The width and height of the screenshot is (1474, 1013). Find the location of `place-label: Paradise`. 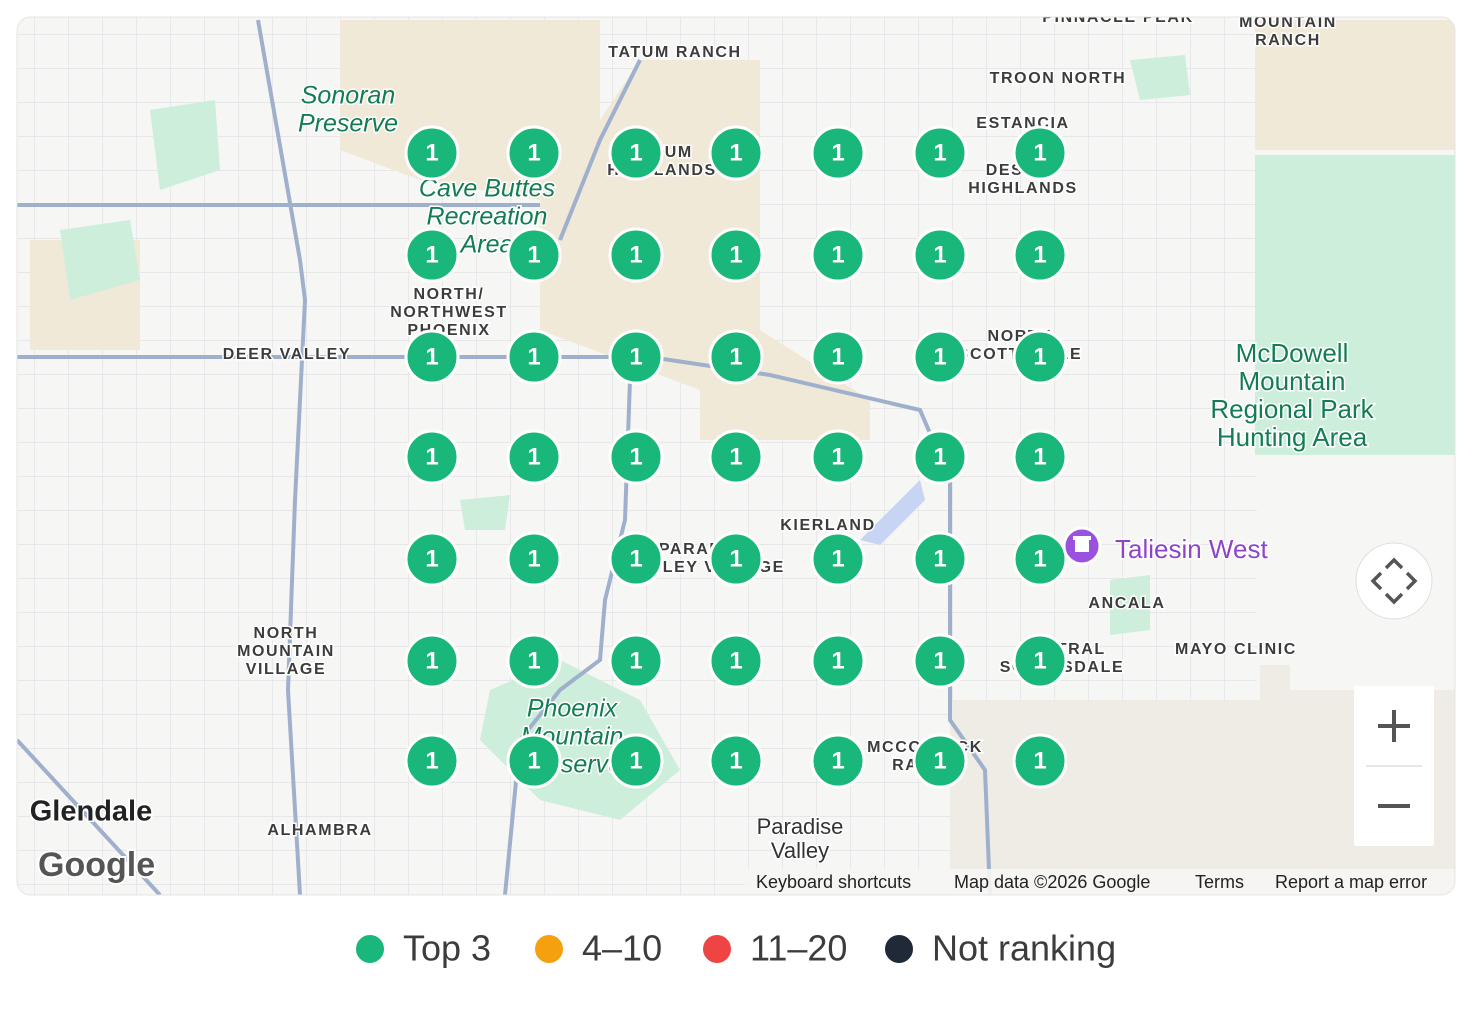

place-label: Paradise is located at coordinates (800, 826).